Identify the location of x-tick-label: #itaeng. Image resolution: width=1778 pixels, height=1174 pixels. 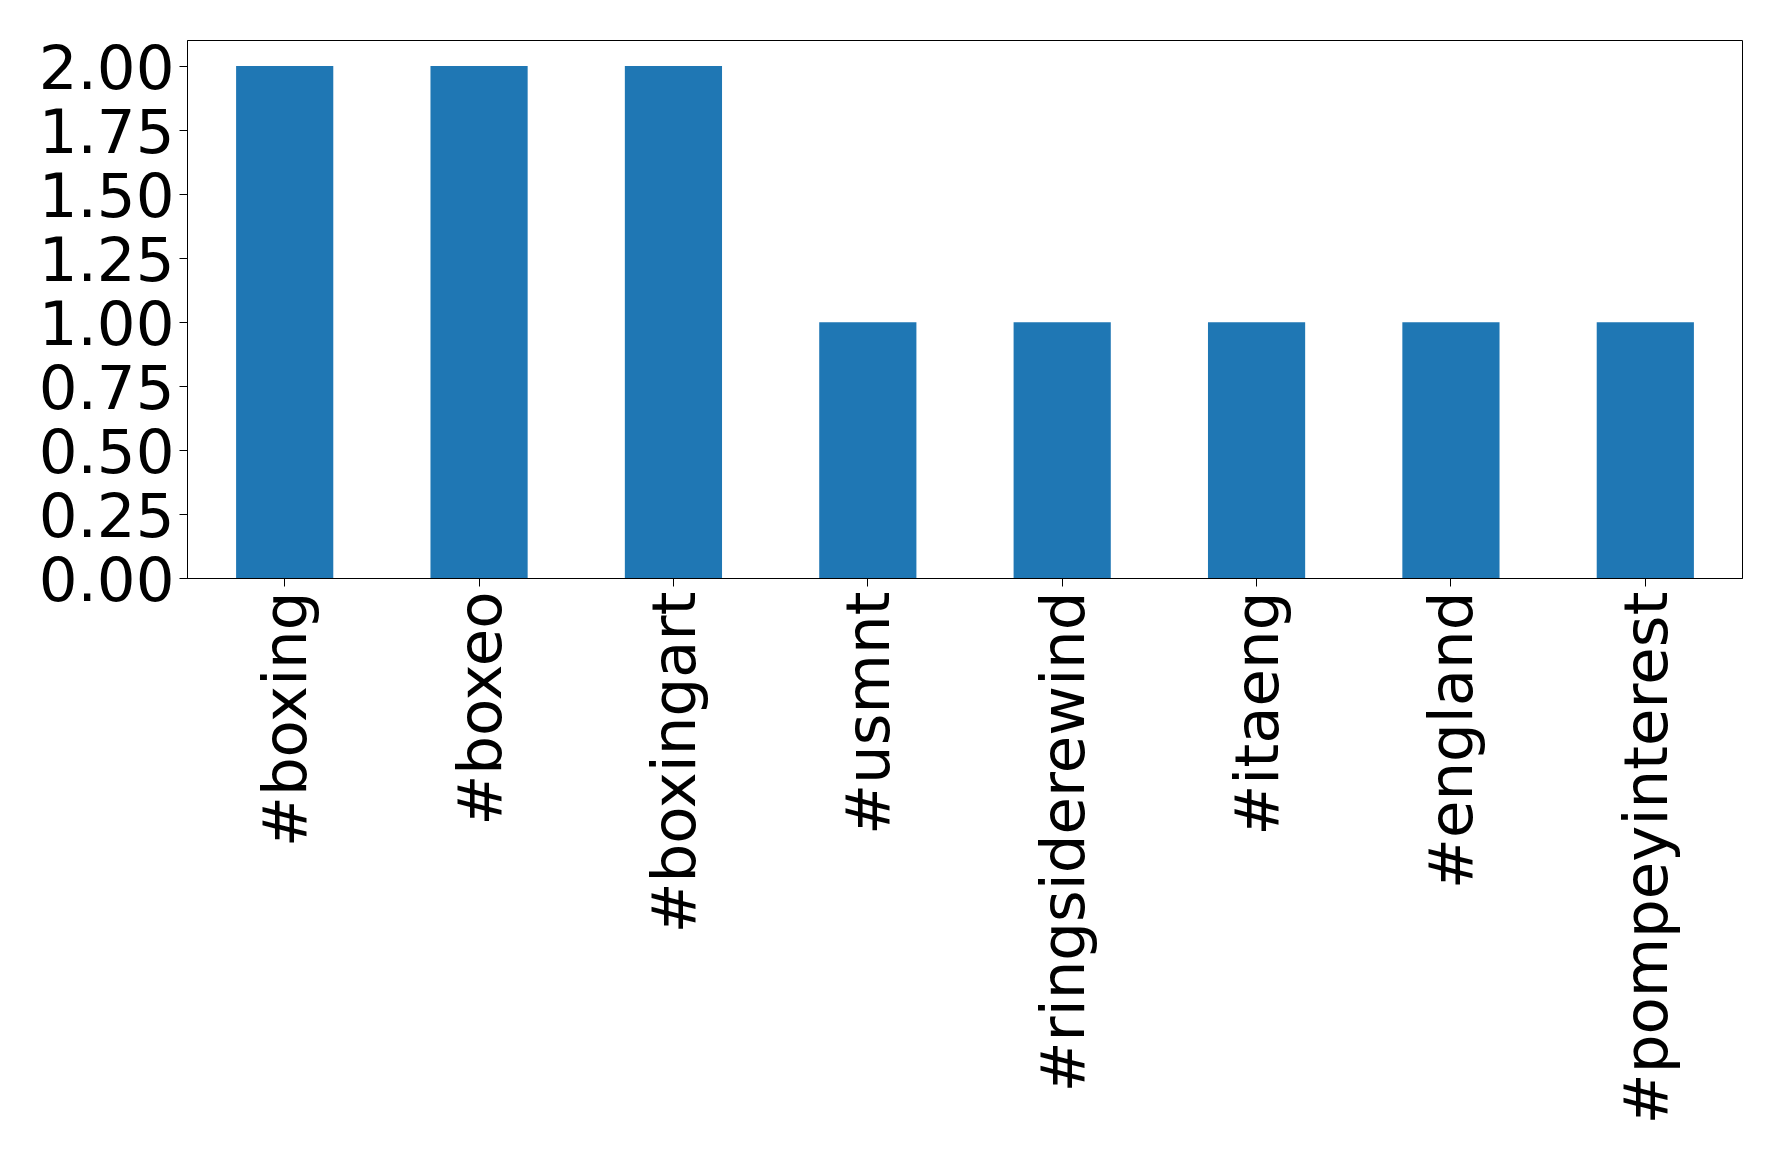
(1257, 713).